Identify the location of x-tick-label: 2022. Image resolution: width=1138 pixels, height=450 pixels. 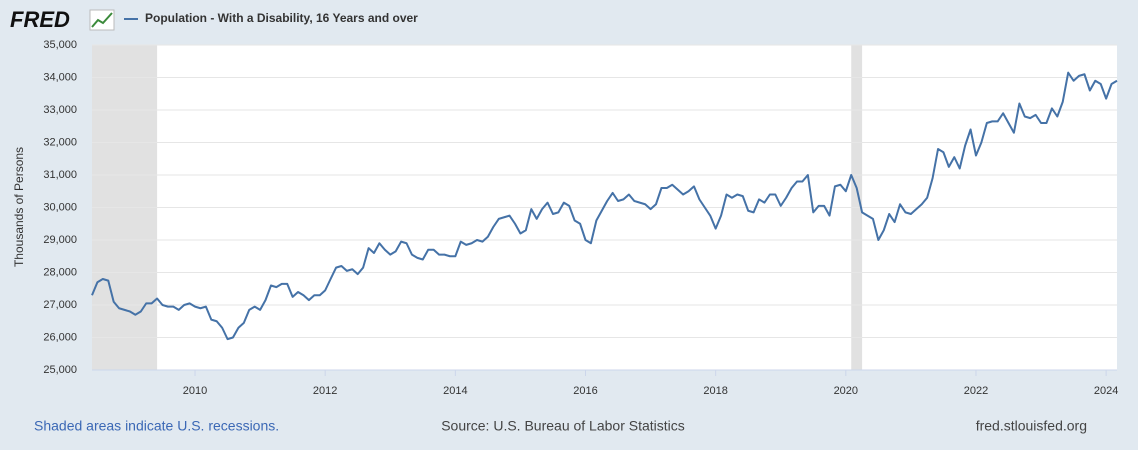
(976, 391).